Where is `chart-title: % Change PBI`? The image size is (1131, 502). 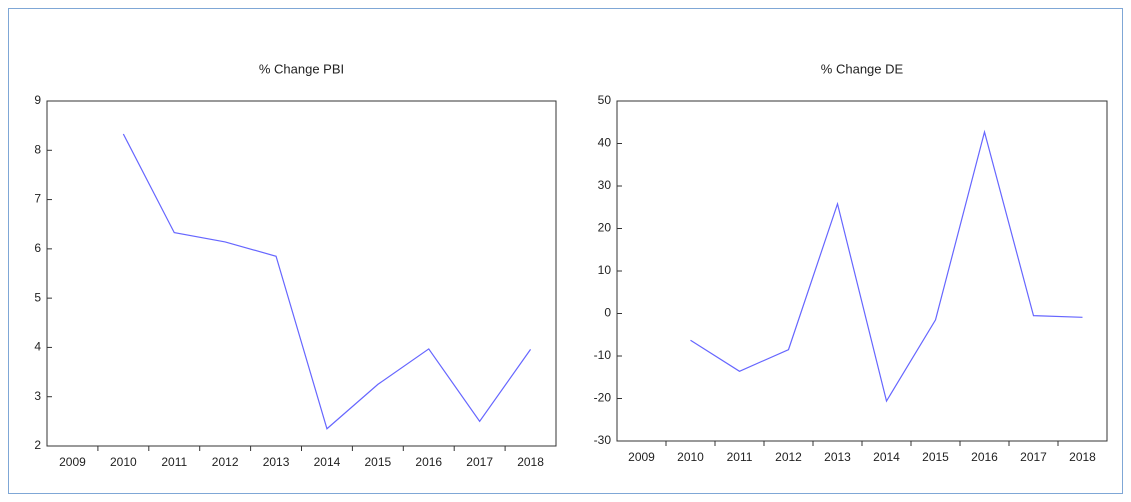 chart-title: % Change PBI is located at coordinates (301, 68).